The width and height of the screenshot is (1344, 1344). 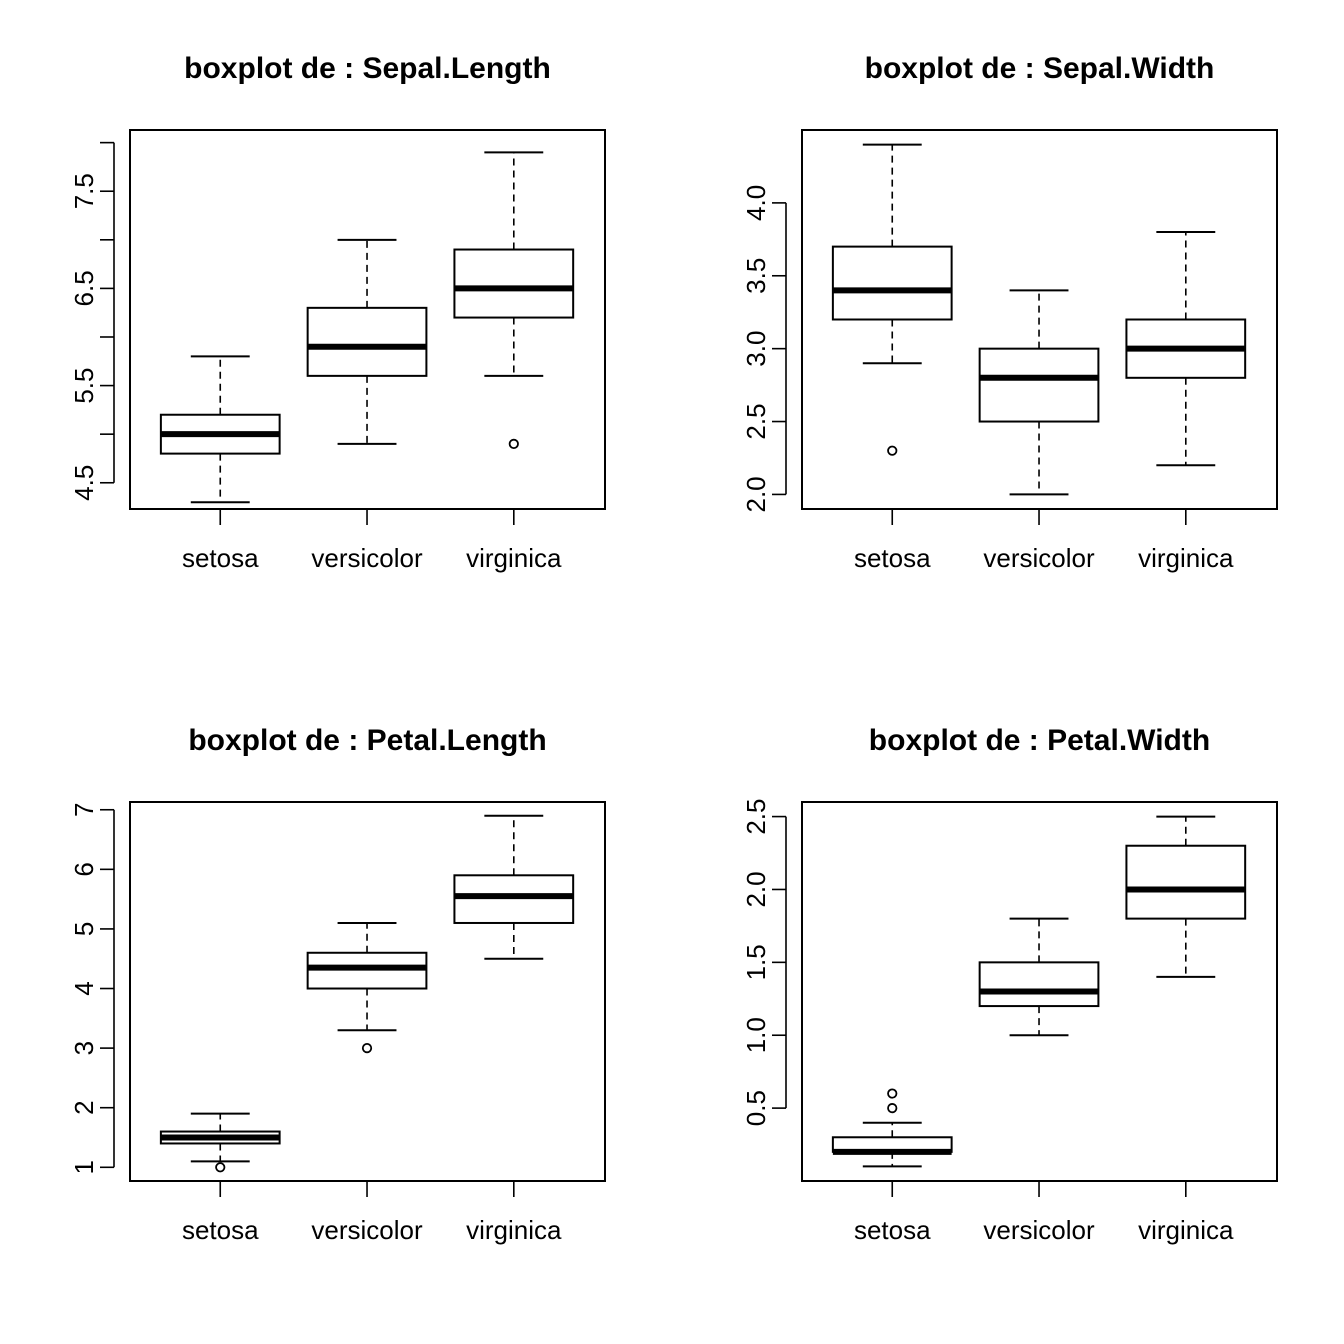 What do you see at coordinates (756, 203) in the screenshot?
I see `y-tick-label: 4.0` at bounding box center [756, 203].